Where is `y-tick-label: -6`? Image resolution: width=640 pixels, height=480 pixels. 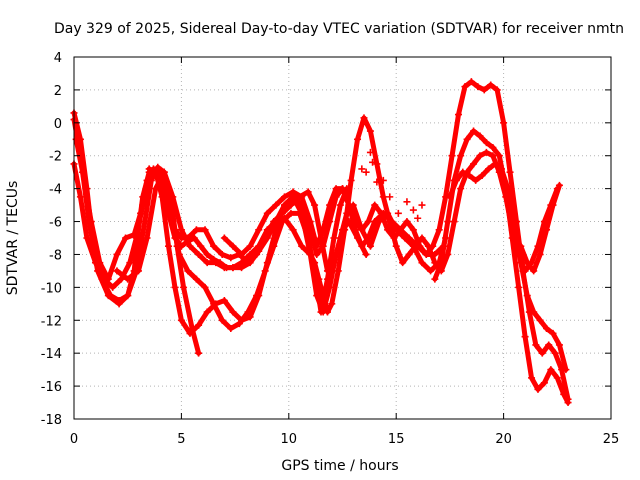
y-tick-label: -6 is located at coordinates (55, 223).